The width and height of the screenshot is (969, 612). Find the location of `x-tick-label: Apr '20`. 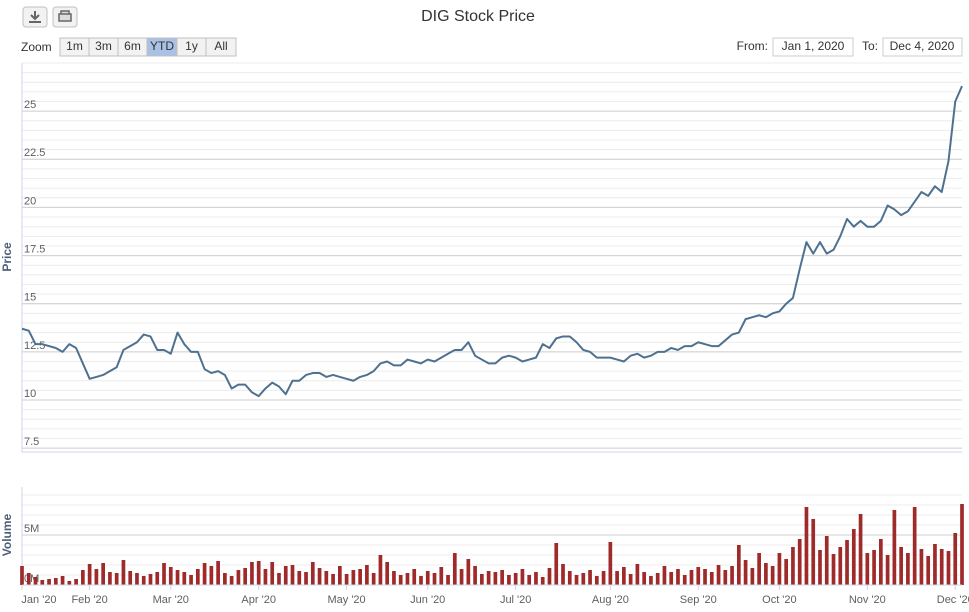

x-tick-label: Apr '20 is located at coordinates (258, 600).